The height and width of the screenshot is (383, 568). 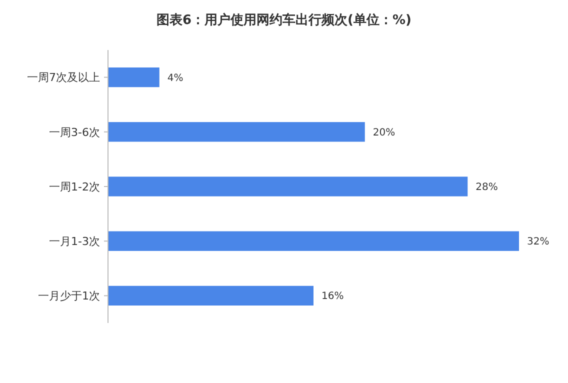 I want to click on y-tick-label: 一月1-3次, so click(x=74, y=241).